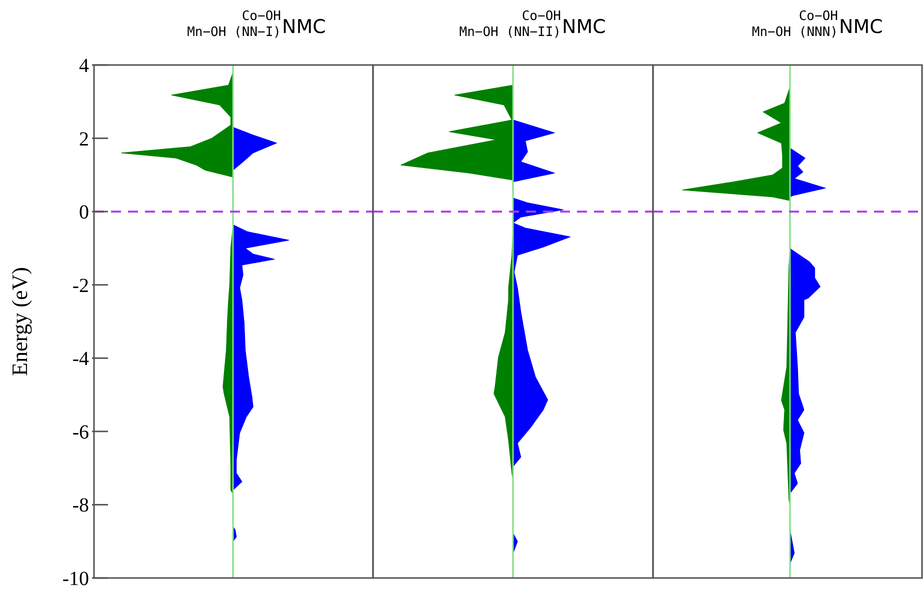 The height and width of the screenshot is (596, 923). I want to click on y-tick-label: -2, so click(80, 285).